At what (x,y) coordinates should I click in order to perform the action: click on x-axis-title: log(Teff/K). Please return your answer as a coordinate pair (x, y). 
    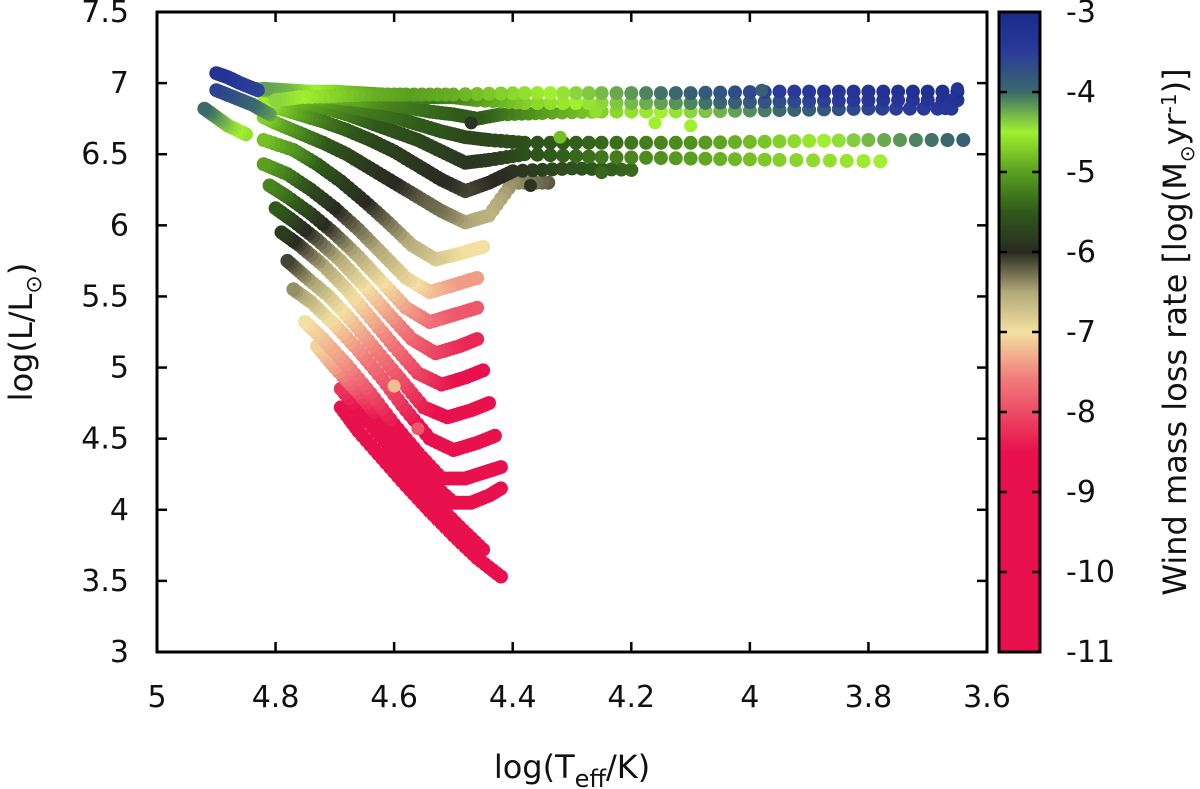
    Looking at the image, I should click on (572, 768).